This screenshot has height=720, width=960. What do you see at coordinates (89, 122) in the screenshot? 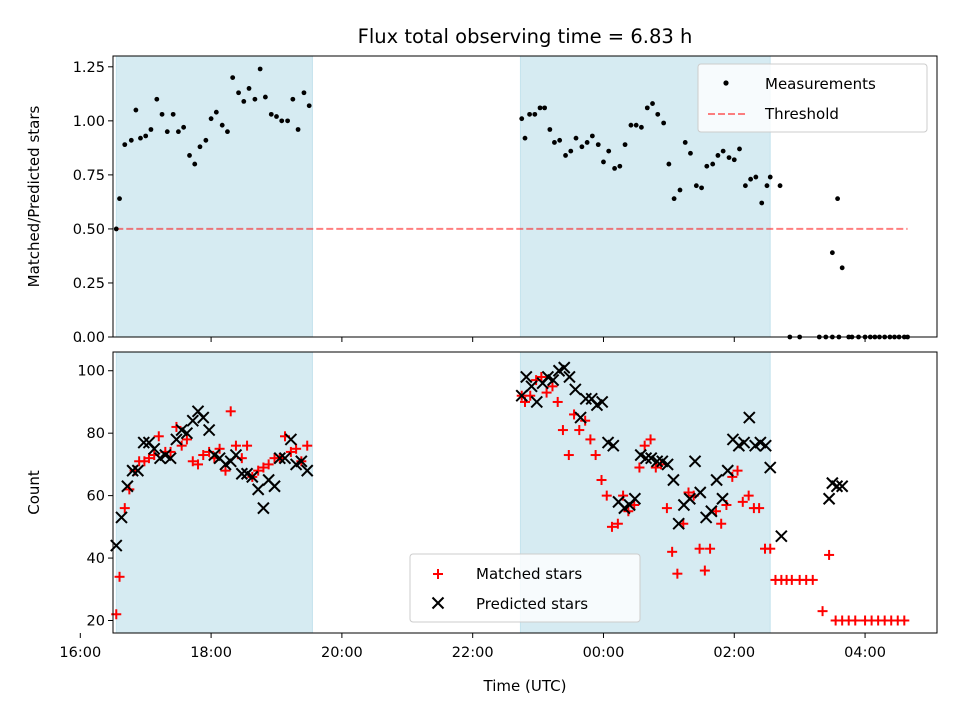
I see `top-ytick-label: 1.00` at bounding box center [89, 122].